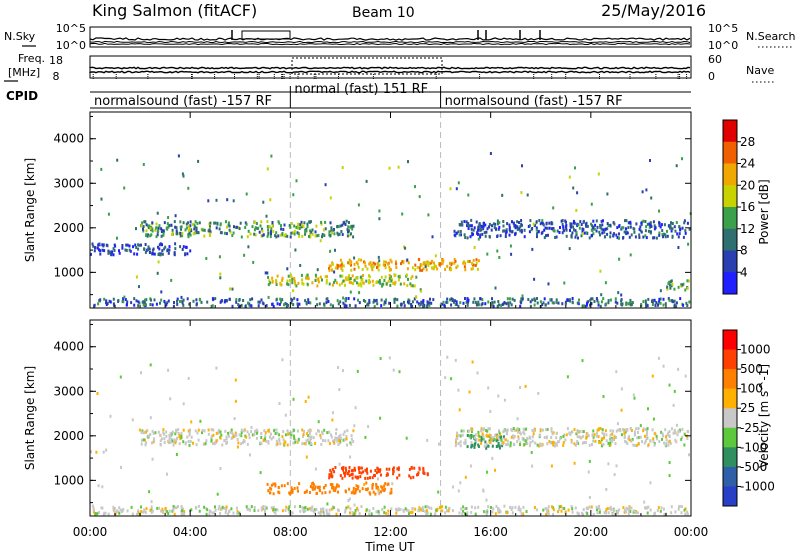 Image resolution: width=800 pixels, height=554 pixels. I want to click on power-colorbar-swatch, so click(730, 131).